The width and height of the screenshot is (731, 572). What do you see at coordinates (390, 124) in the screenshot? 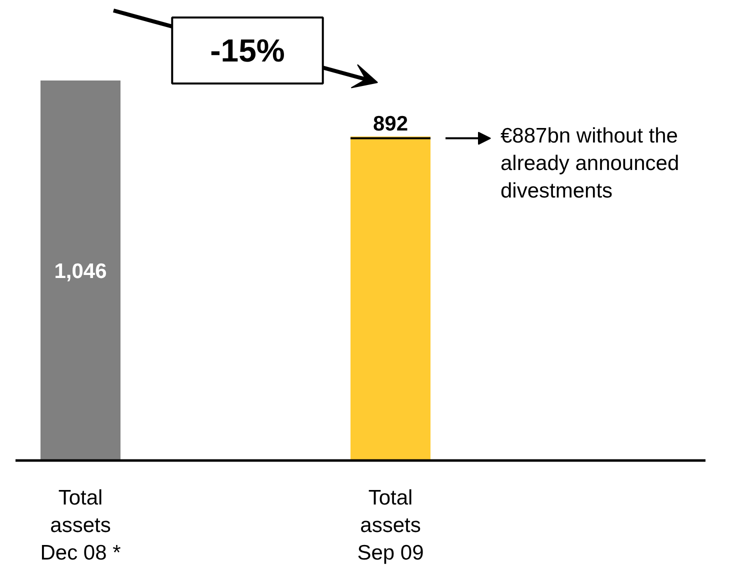
I see `data-label: 892` at bounding box center [390, 124].